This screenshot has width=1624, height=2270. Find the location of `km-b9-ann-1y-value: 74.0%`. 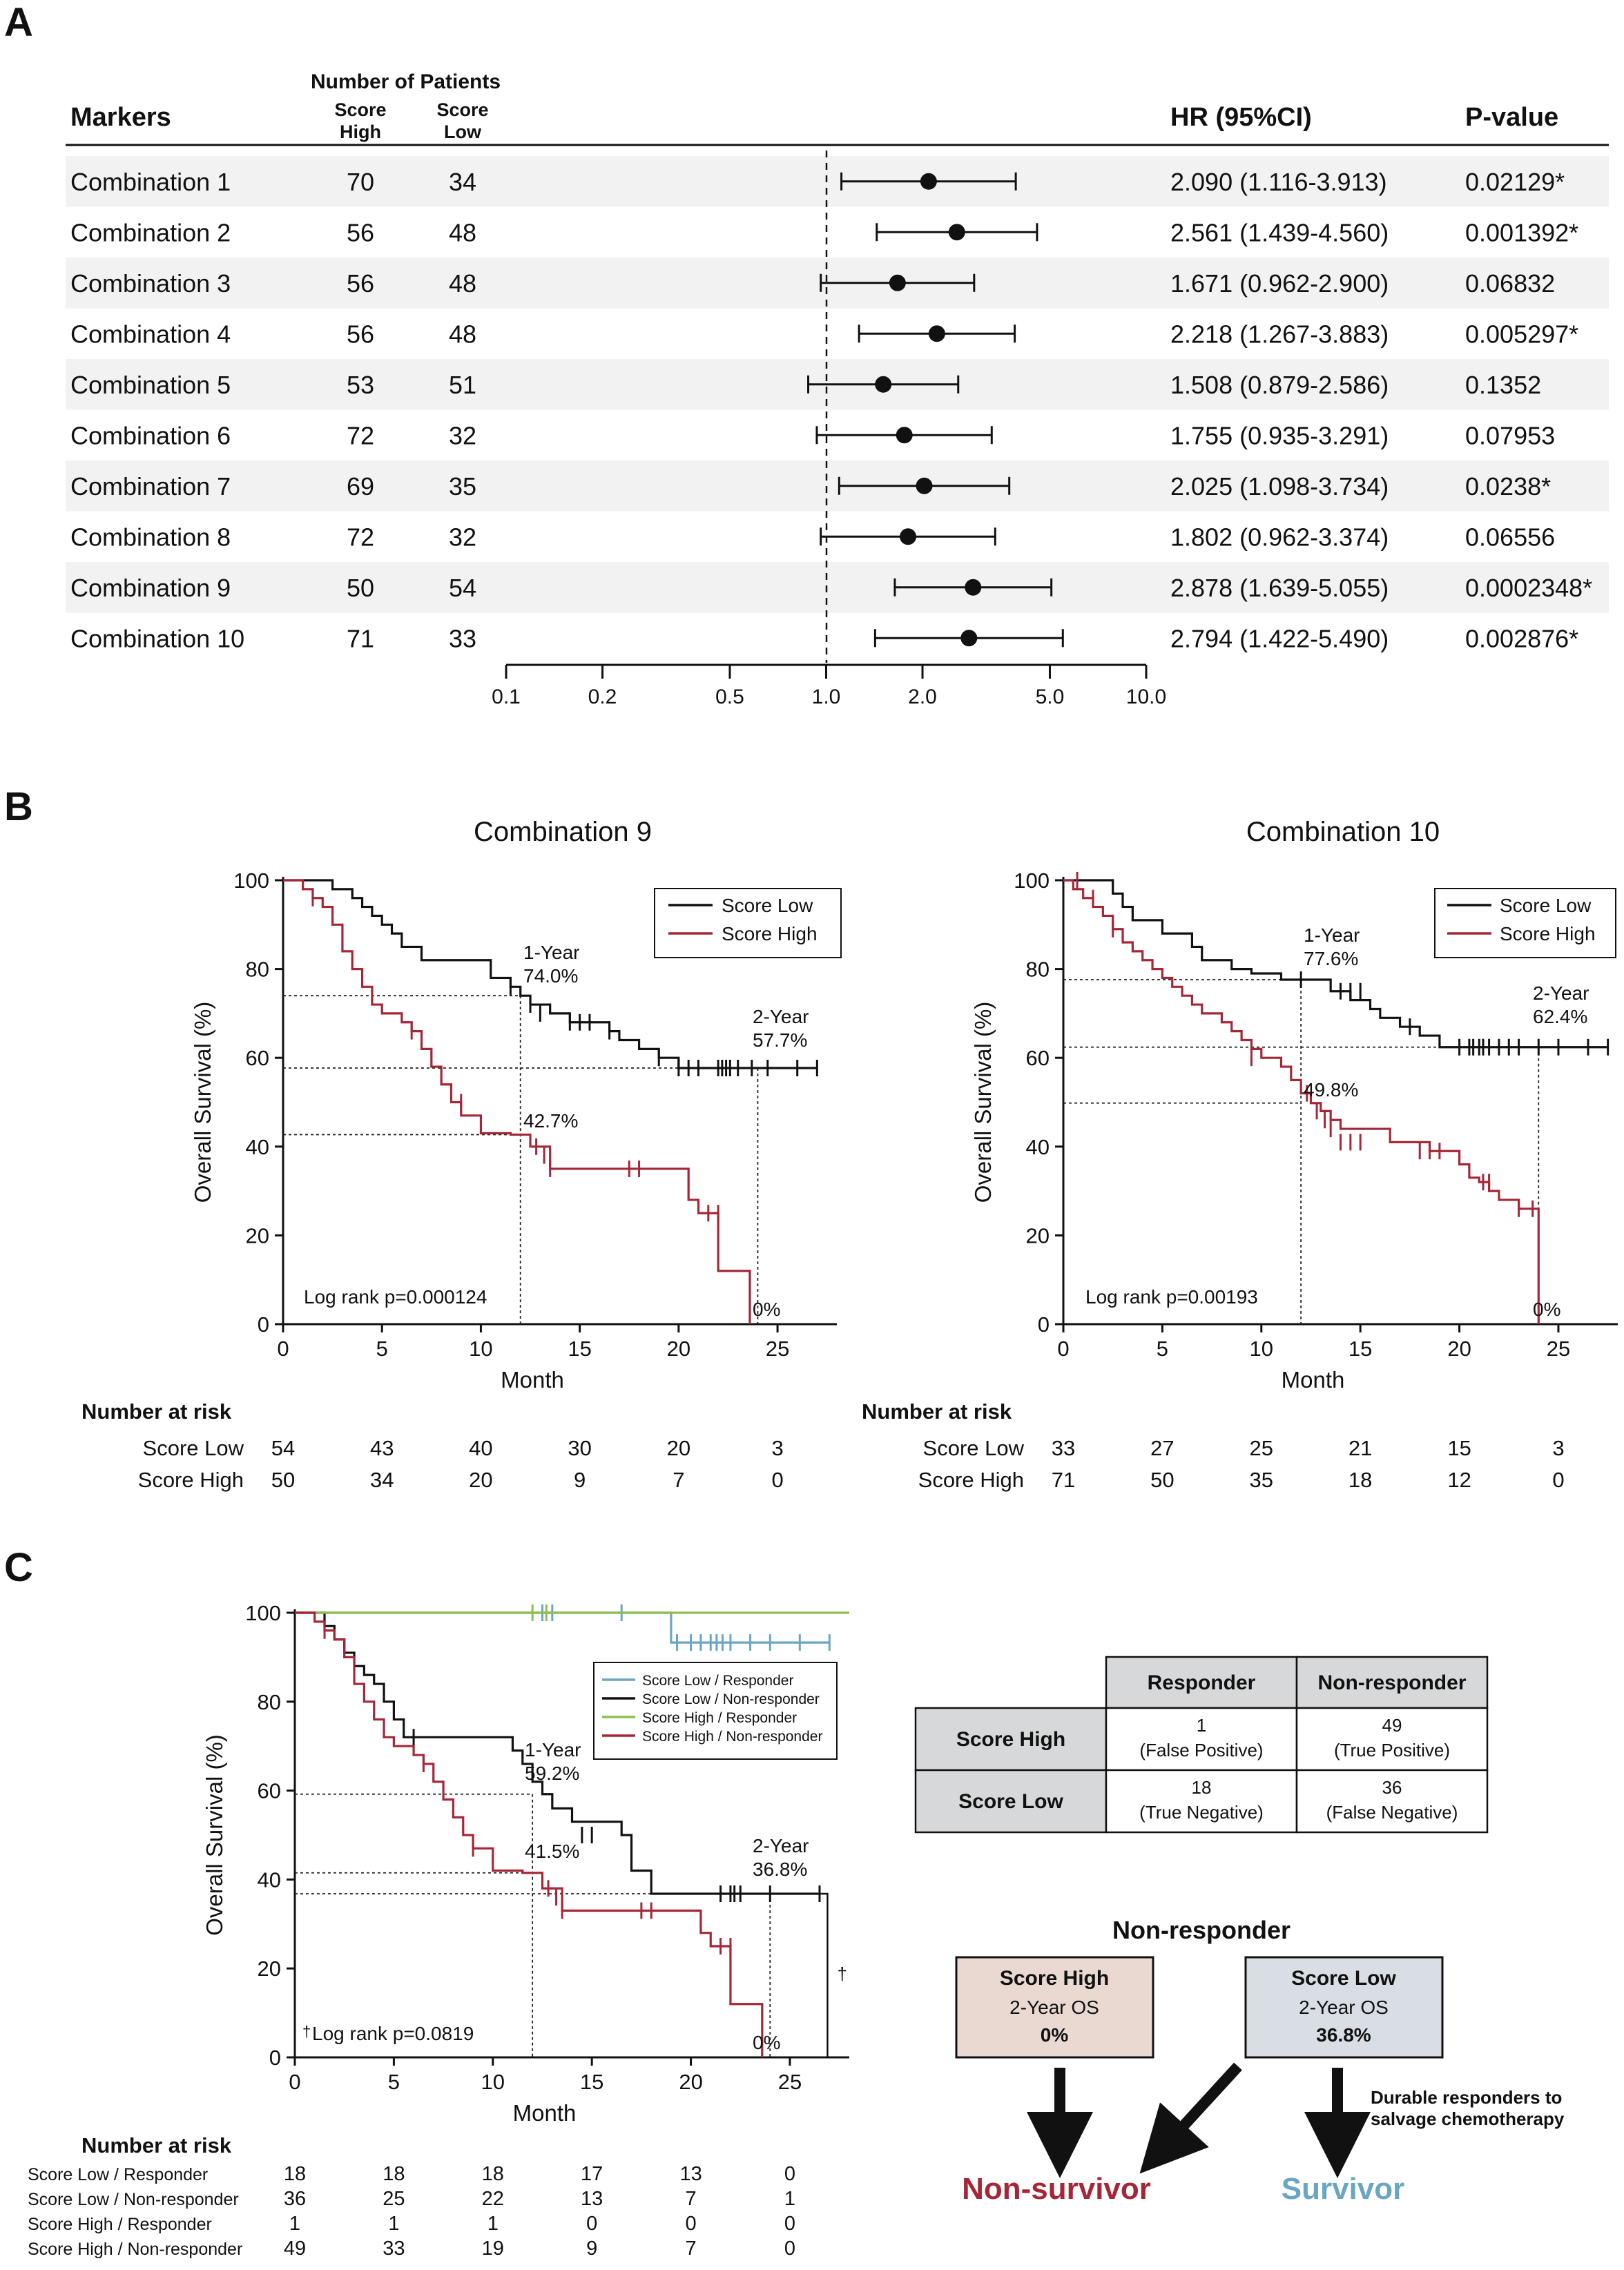

km-b9-ann-1y-value: 74.0% is located at coordinates (550, 976).